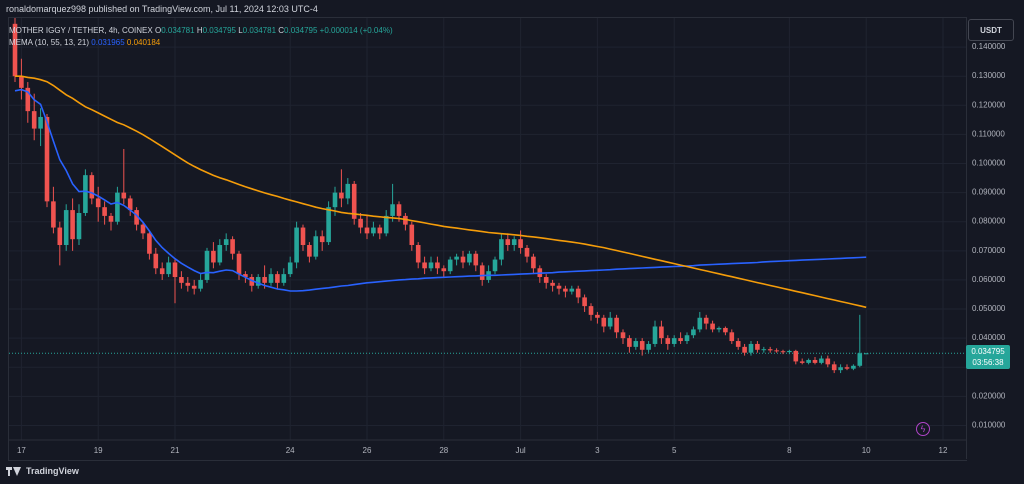 Image resolution: width=1024 pixels, height=484 pixels. I want to click on brand-name: TradingView, so click(52, 471).